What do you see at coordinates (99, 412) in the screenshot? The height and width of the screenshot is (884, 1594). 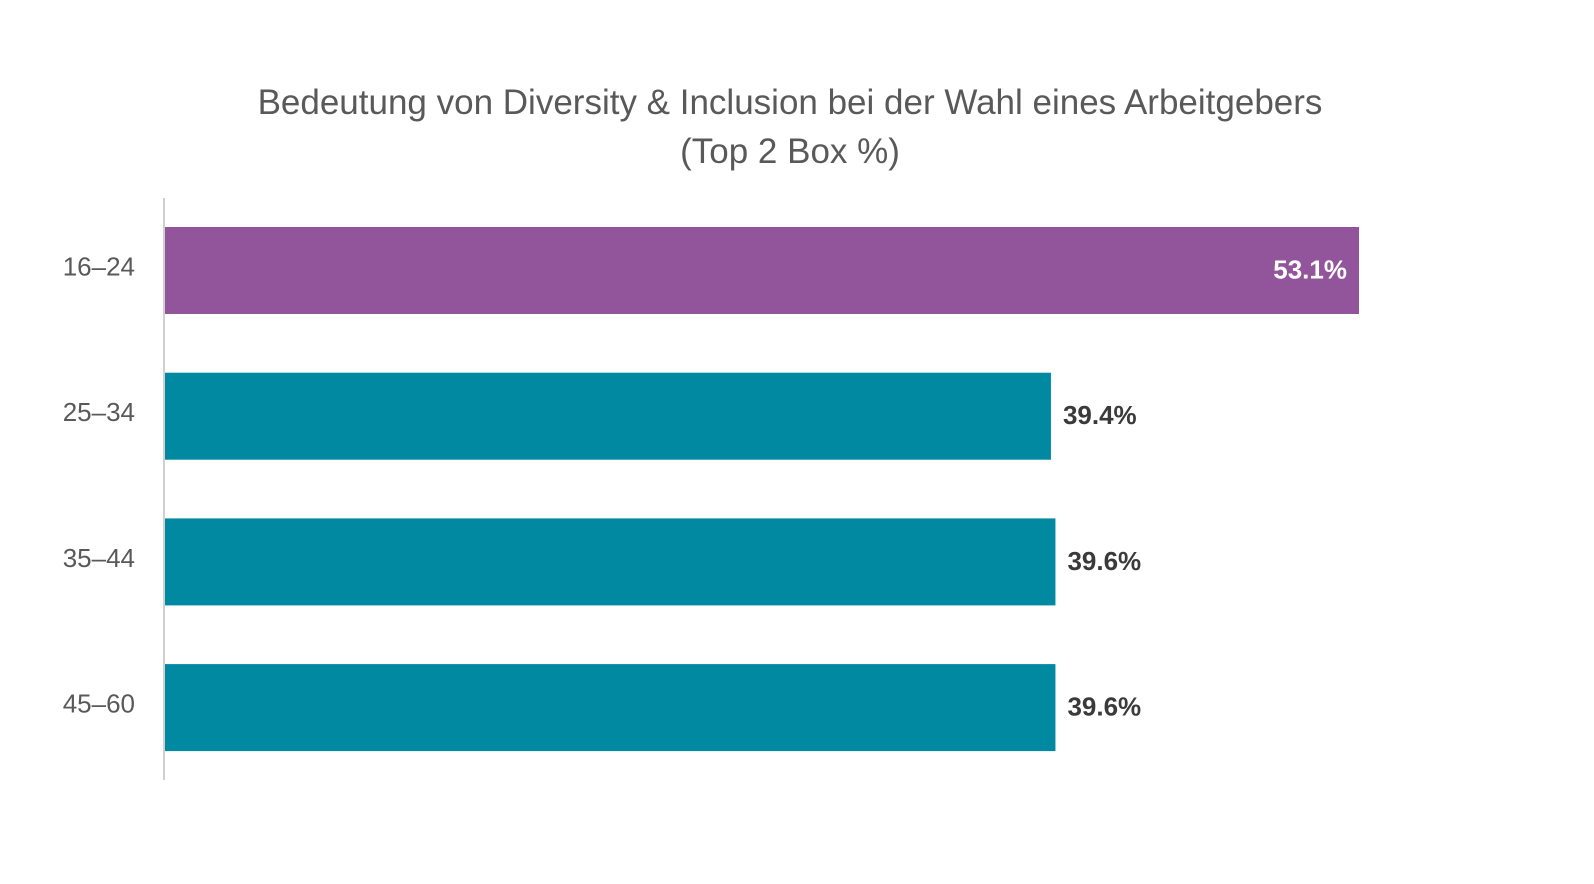 I see `category-label: 25–34` at bounding box center [99, 412].